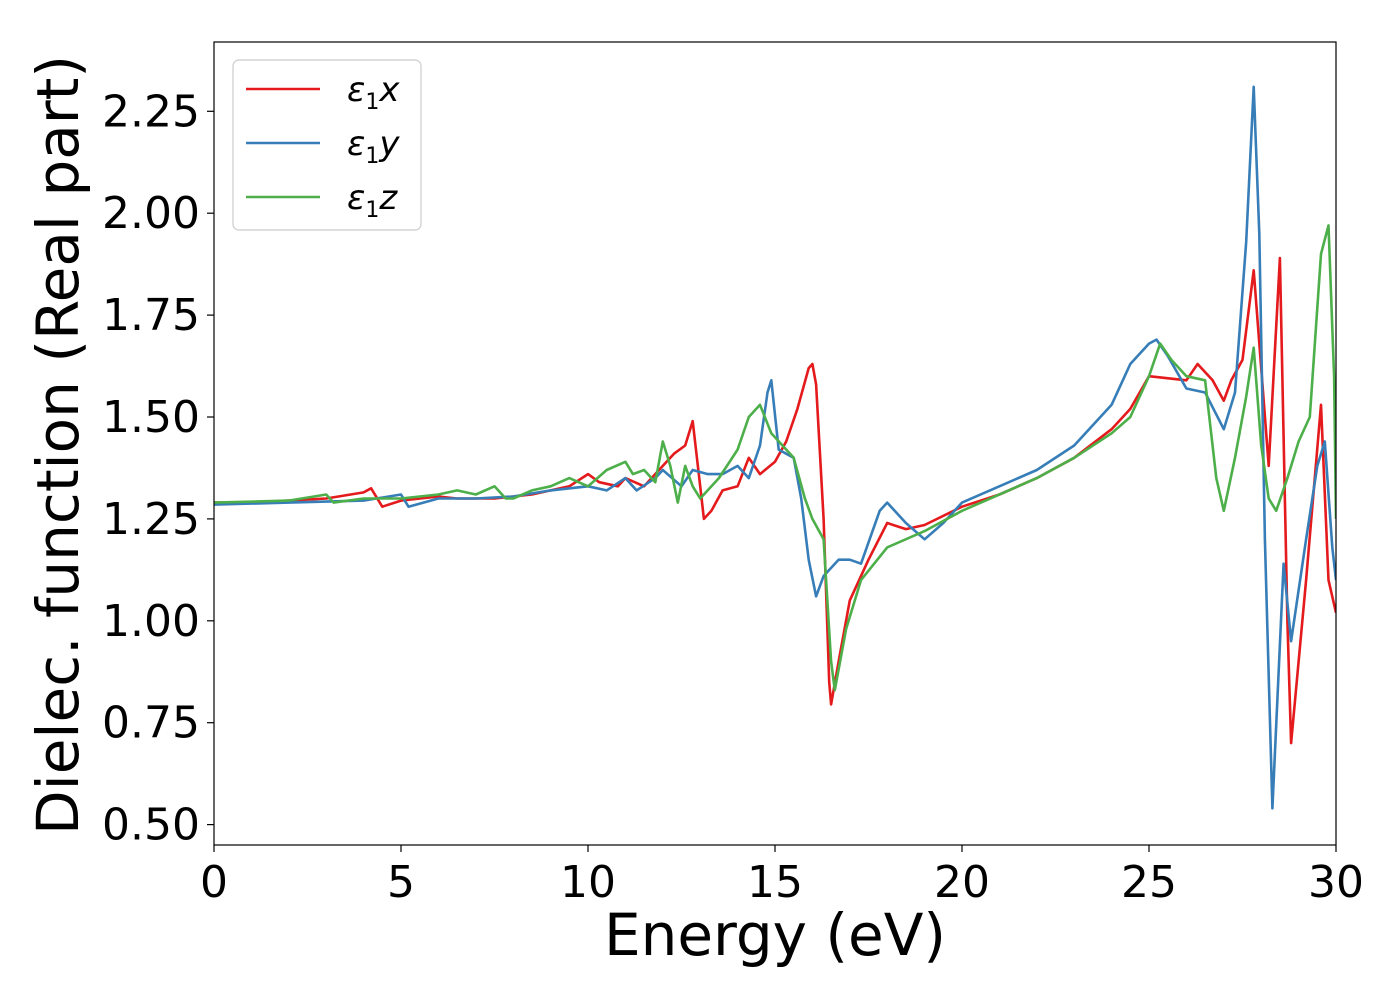  Describe the element at coordinates (962, 882) in the screenshot. I see `x-tick-label: 20` at that location.